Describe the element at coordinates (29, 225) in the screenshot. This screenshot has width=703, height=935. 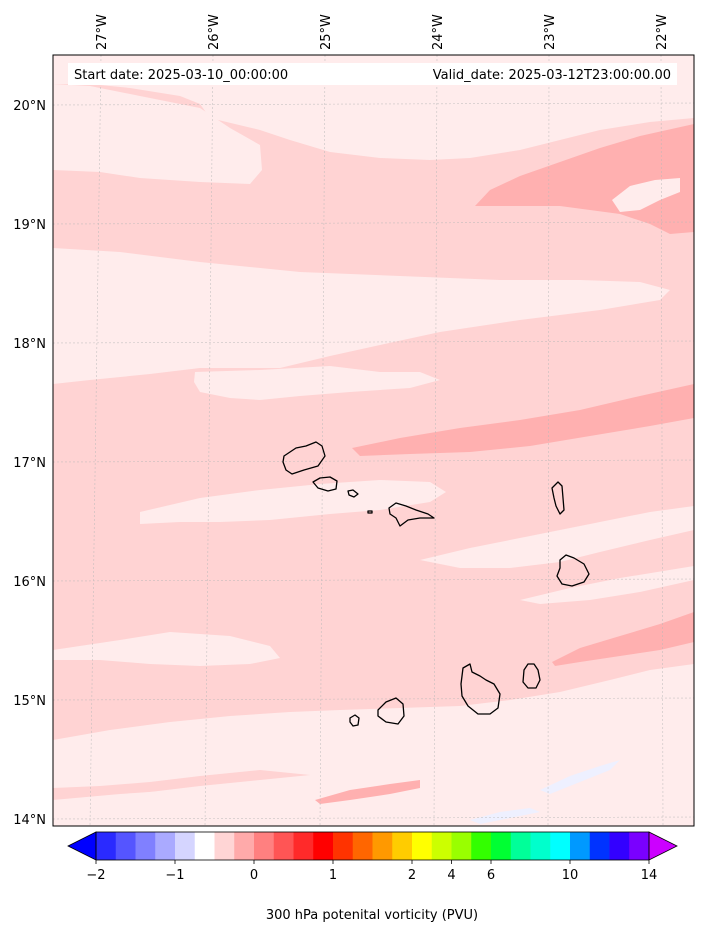
I see `lat-tick-label: 19°N` at that location.